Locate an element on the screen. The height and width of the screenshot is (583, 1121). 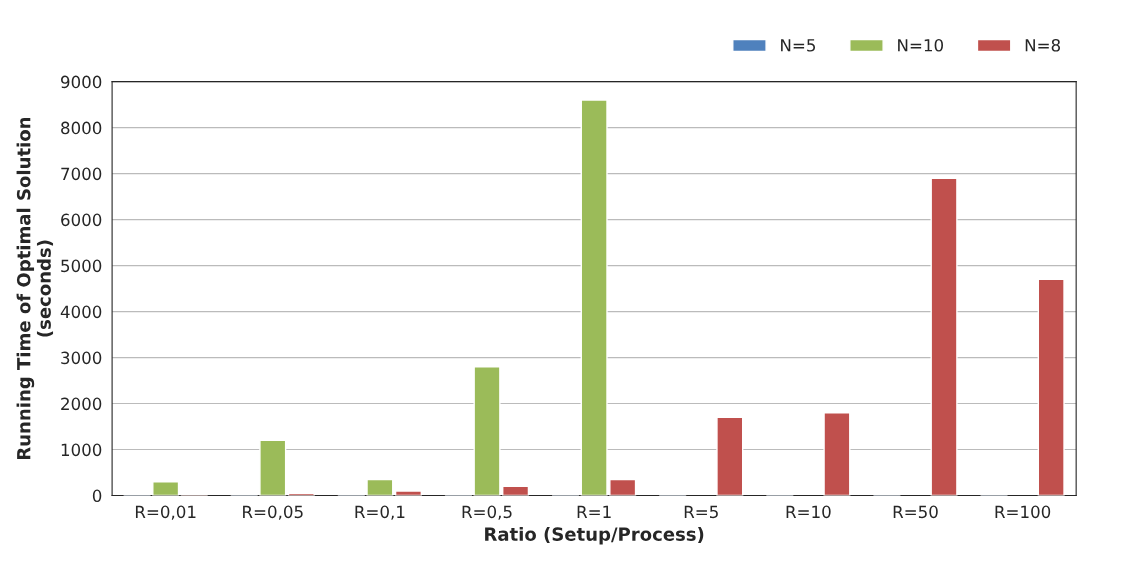
x-tick-label: R=1 is located at coordinates (594, 511).